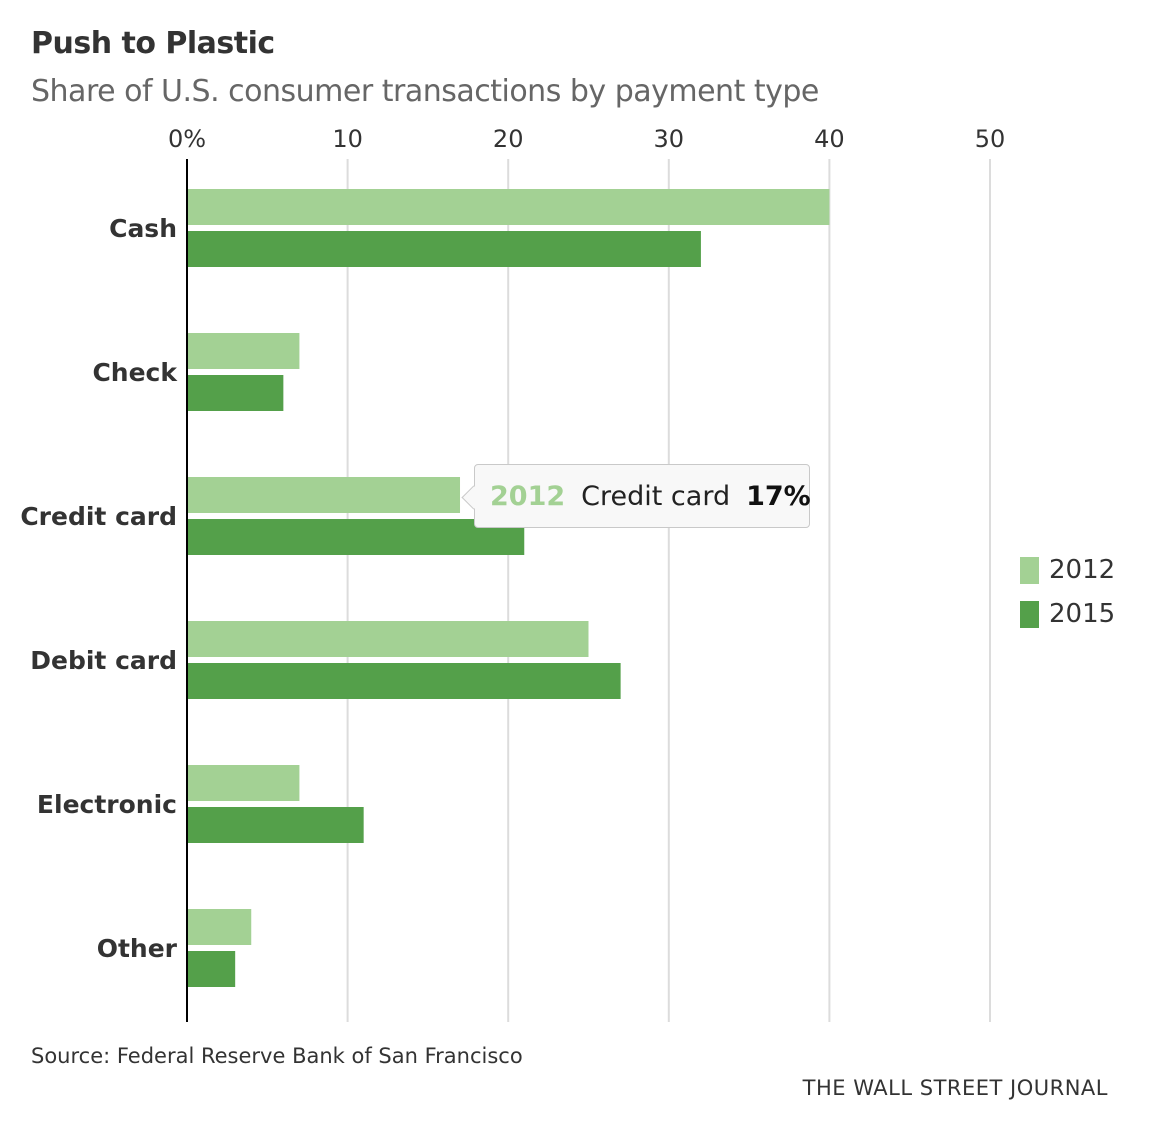 This screenshot has height=1140, width=1152. What do you see at coordinates (1082, 570) in the screenshot?
I see `legend-label-2012: 2012` at bounding box center [1082, 570].